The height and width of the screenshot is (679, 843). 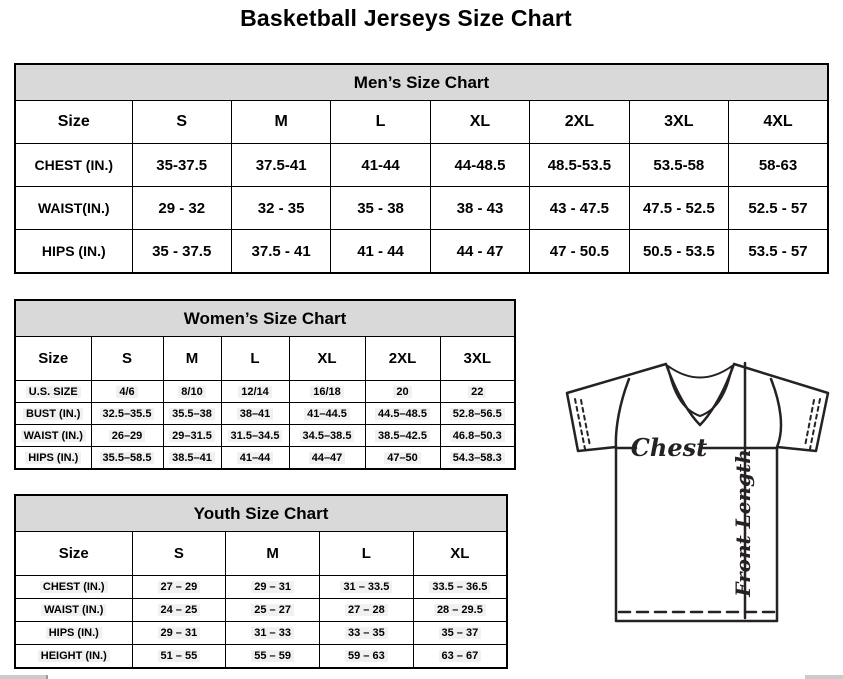 What do you see at coordinates (402, 413) in the screenshot?
I see `table-cell: 44.5–48.5` at bounding box center [402, 413].